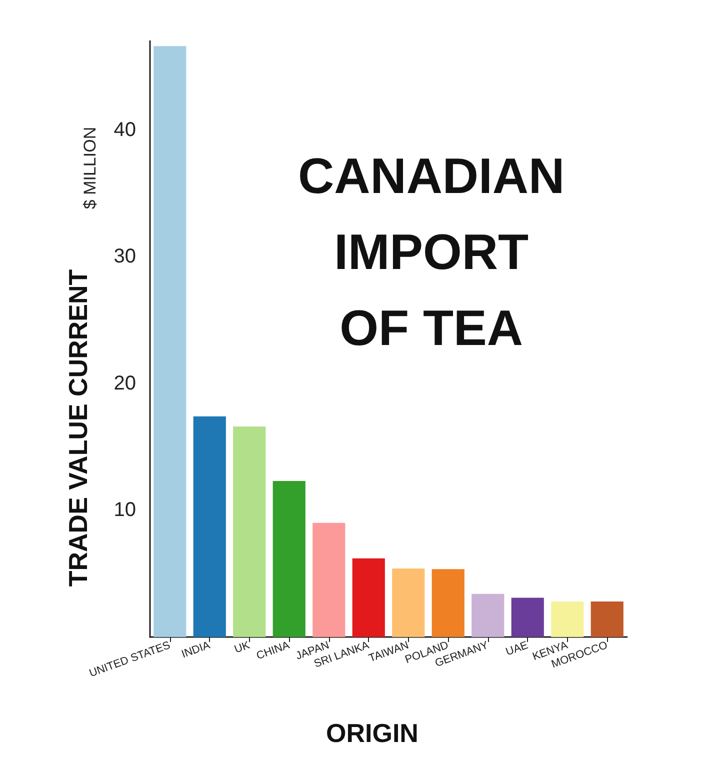 Image resolution: width=720 pixels, height=766 pixels. I want to click on text: CANADIAN IMPORT OF TEA, so click(431, 252).